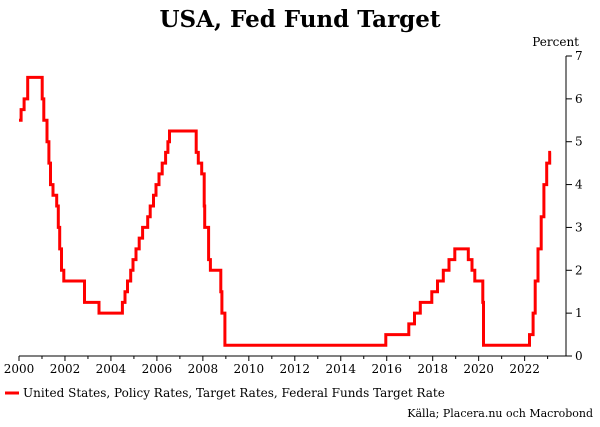  Describe the element at coordinates (432, 369) in the screenshot. I see `x-tick-label: 2018` at that location.